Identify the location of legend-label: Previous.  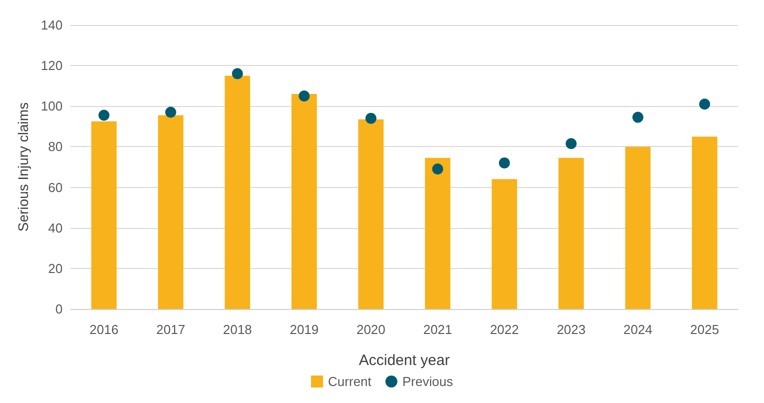
(428, 381).